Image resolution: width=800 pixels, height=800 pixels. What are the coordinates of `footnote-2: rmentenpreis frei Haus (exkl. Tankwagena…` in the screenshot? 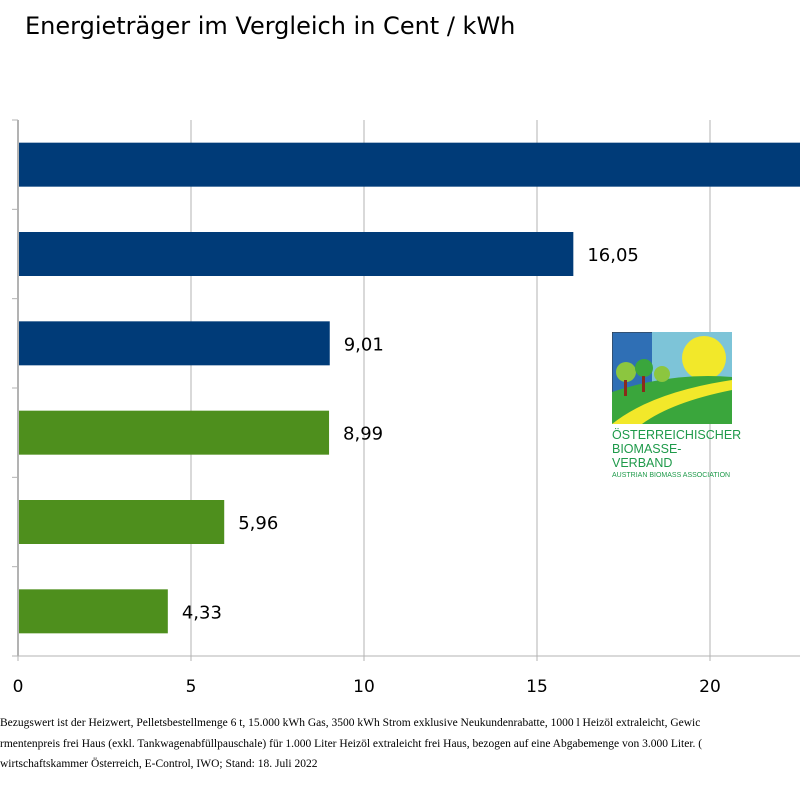 It's located at (351, 744).